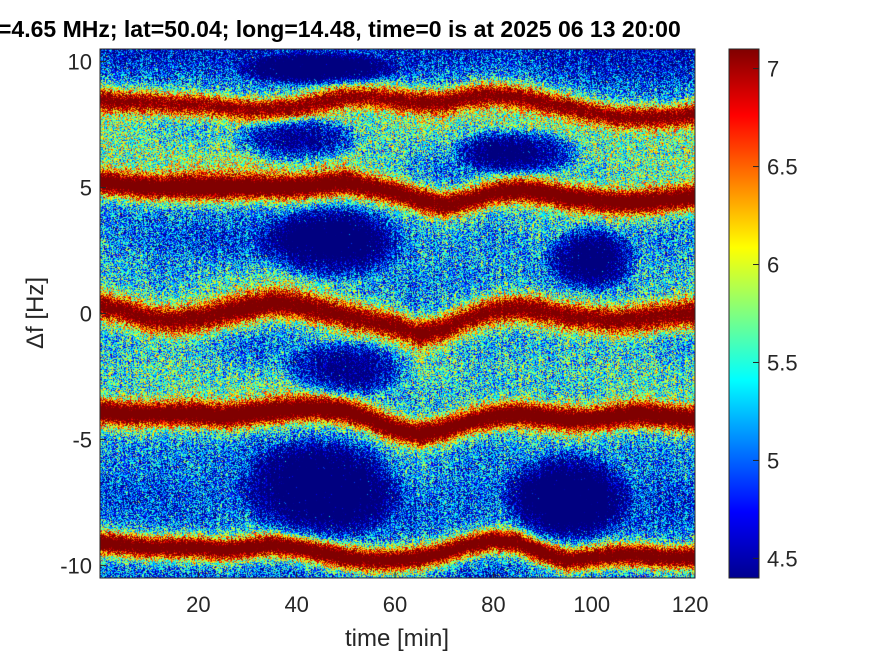  Describe the element at coordinates (782, 167) in the screenshot. I see `colorbar-tick-label: 6.5` at that location.